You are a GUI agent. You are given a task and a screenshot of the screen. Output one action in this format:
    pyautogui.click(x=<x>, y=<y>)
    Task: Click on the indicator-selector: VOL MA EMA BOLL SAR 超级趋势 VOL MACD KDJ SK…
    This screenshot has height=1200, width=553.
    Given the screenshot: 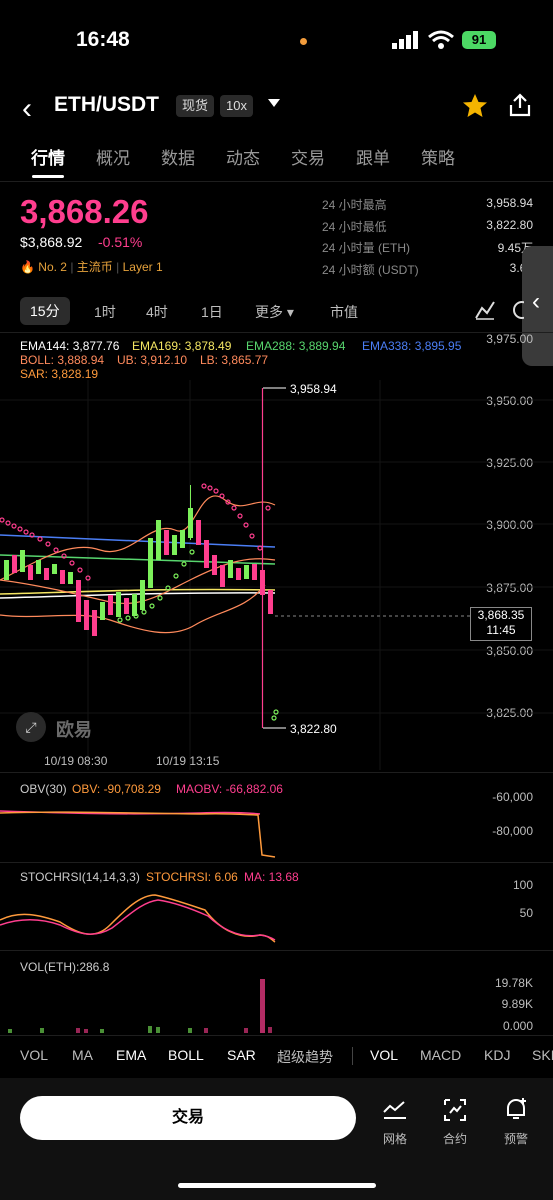 What is the action you would take?
    pyautogui.click(x=276, y=1057)
    